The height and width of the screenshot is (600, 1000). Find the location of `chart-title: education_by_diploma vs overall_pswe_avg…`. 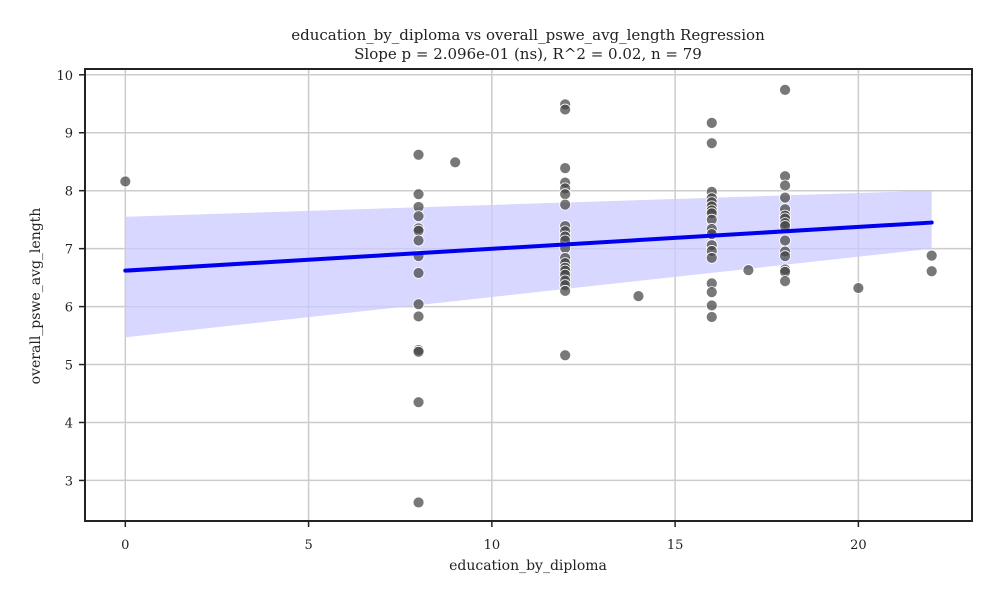

chart-title: education_by_diploma vs overall_pswe_avg… is located at coordinates (528, 35).